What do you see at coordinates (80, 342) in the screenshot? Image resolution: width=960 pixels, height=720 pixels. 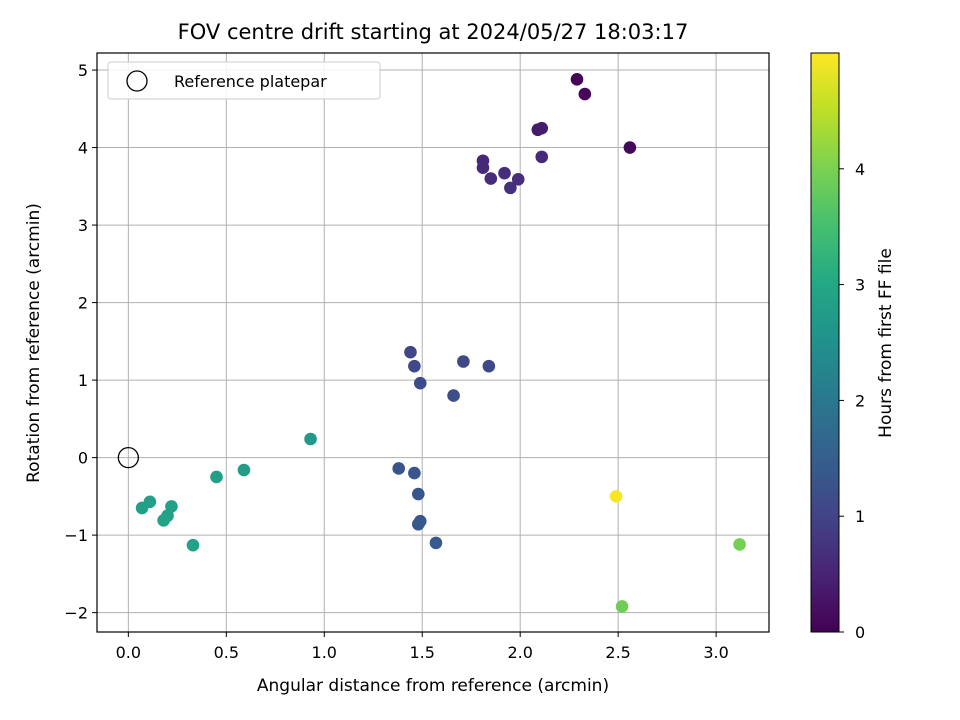 I see `y-axis-ticks: −2 −1 0 1 2 3 4 5` at bounding box center [80, 342].